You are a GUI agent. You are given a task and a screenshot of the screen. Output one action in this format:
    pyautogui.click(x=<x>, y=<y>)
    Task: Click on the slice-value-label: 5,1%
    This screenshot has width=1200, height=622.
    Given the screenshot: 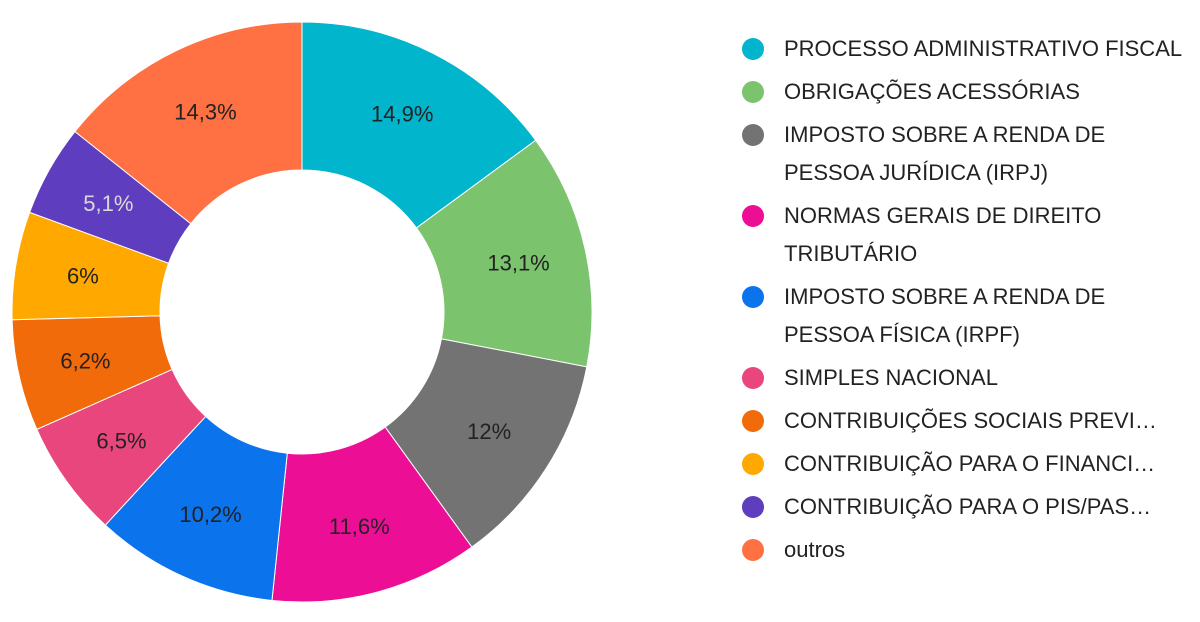 What is the action you would take?
    pyautogui.click(x=108, y=203)
    